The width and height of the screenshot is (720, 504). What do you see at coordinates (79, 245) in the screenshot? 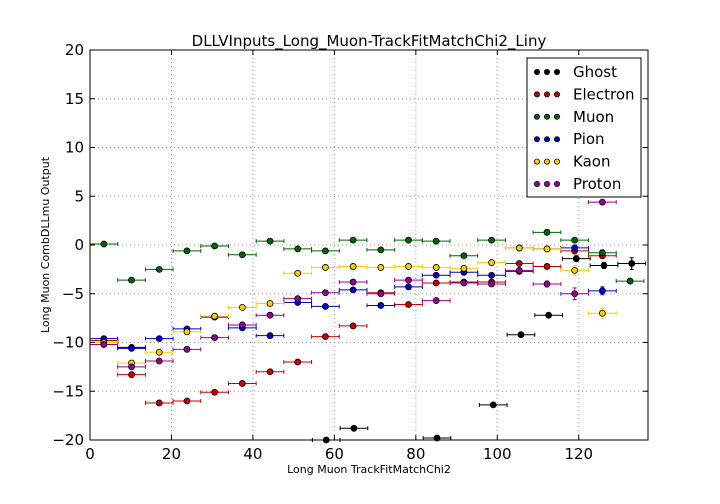
I see `y-tick-label: 0` at bounding box center [79, 245].